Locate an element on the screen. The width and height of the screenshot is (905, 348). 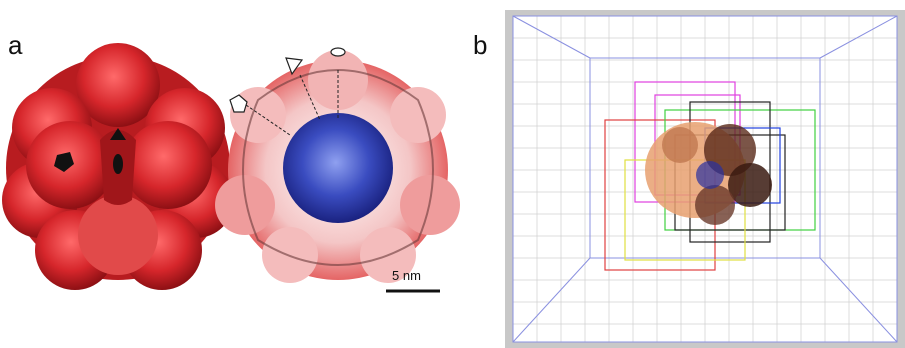
scale-bar-label: 5 nm is located at coordinates (406, 275).